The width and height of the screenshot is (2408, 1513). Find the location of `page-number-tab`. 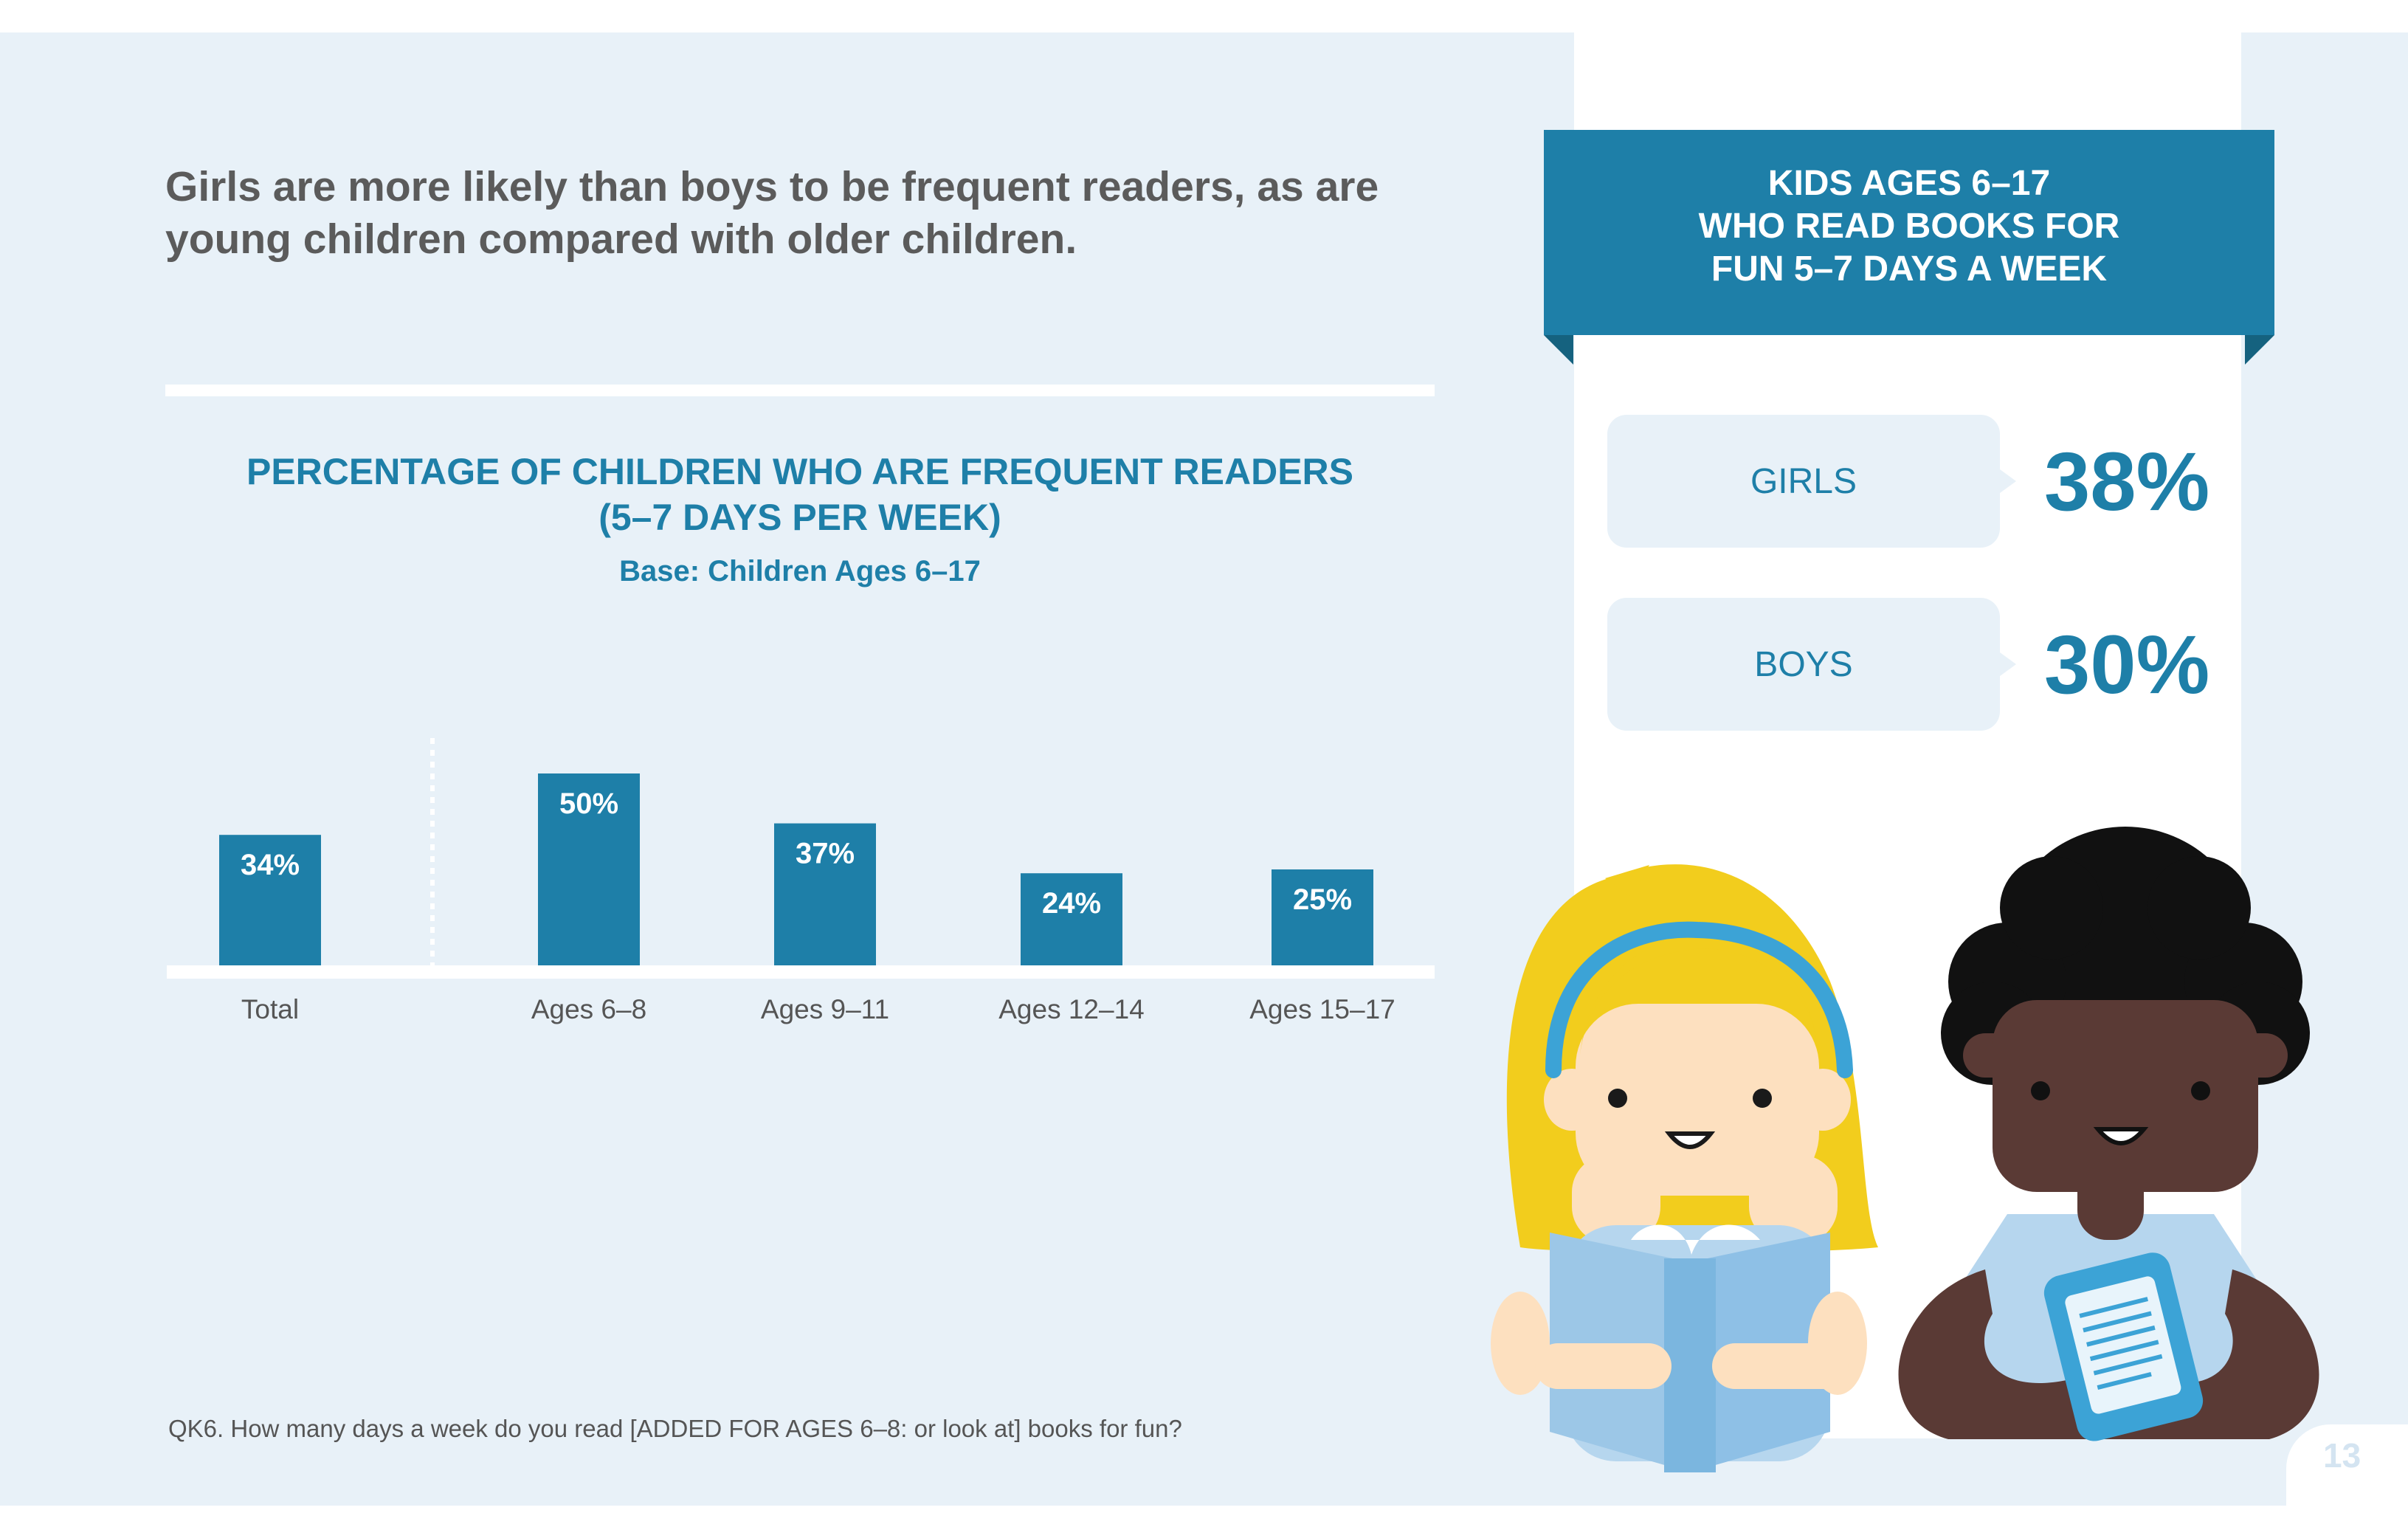

page-number-tab is located at coordinates (2347, 1468).